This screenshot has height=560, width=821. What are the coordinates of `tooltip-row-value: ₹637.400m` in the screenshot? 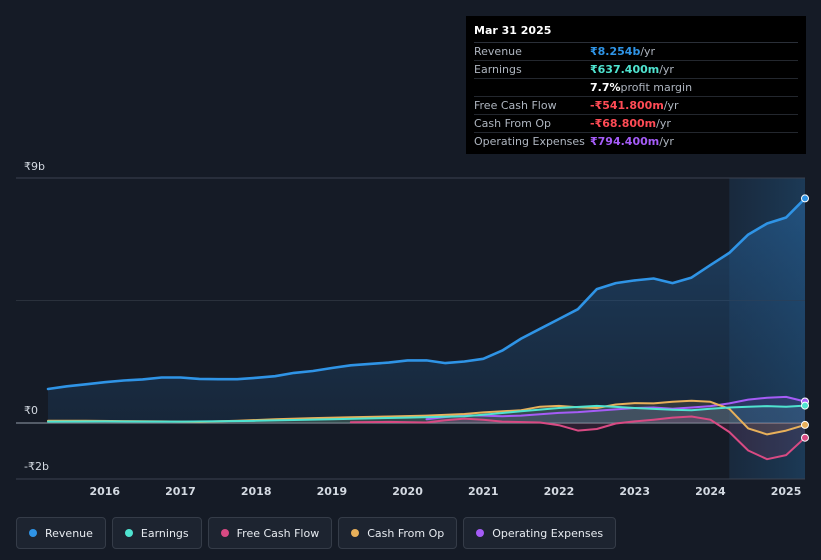 It's located at (625, 69).